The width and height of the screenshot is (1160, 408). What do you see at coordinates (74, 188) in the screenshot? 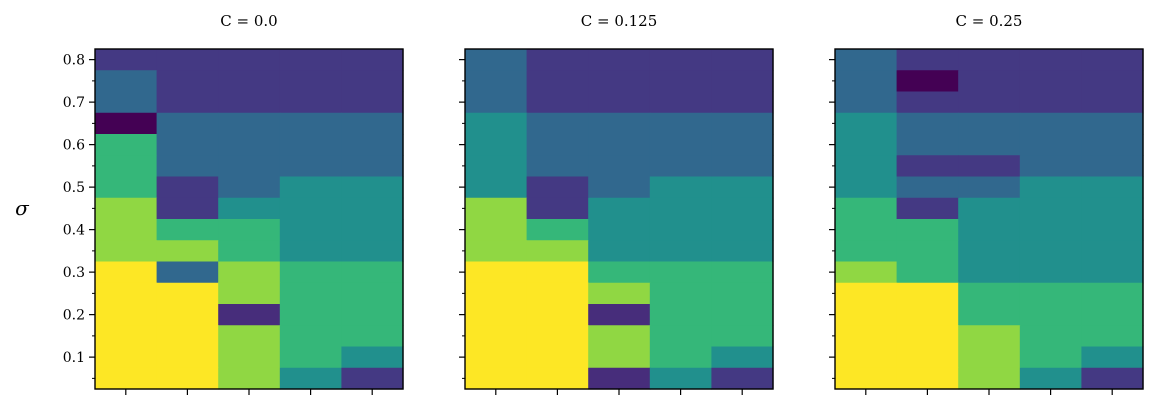
I see `y-tick-label: 0.5` at bounding box center [74, 188].